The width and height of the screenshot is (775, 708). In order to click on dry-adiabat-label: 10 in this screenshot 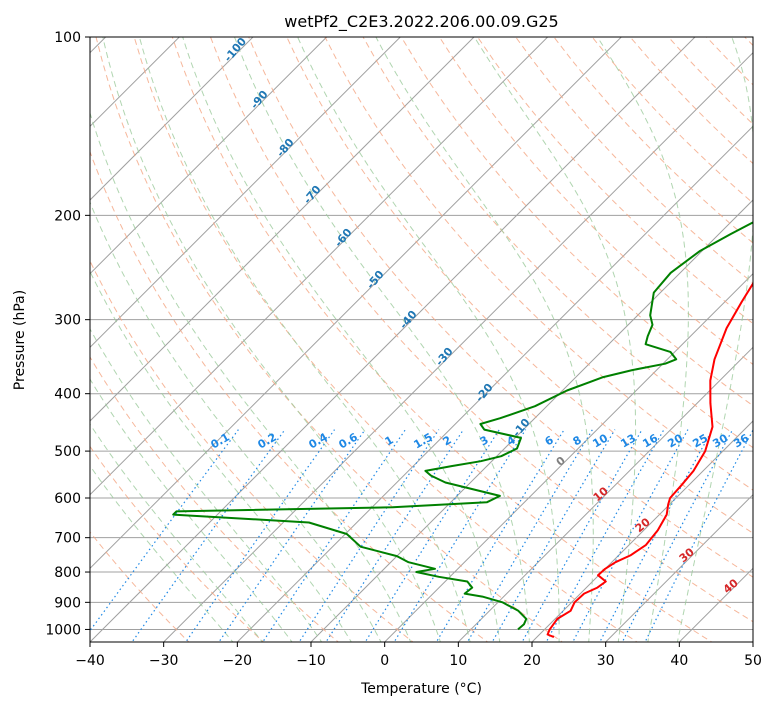, I will do `click(601, 494)`.